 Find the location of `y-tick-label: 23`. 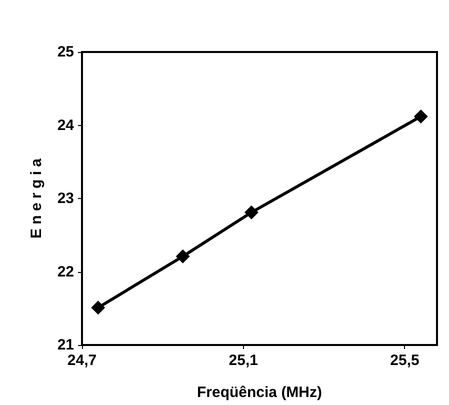

y-tick-label: 23 is located at coordinates (65, 198).